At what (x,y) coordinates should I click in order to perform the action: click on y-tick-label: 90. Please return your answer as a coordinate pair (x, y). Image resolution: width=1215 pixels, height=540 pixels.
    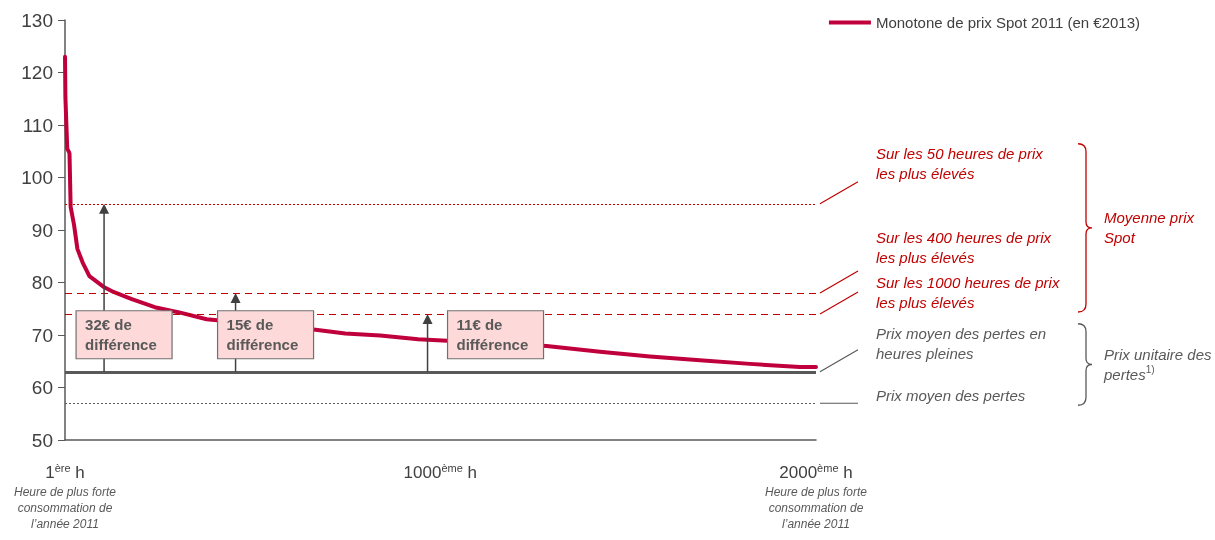
    Looking at the image, I should click on (42, 230).